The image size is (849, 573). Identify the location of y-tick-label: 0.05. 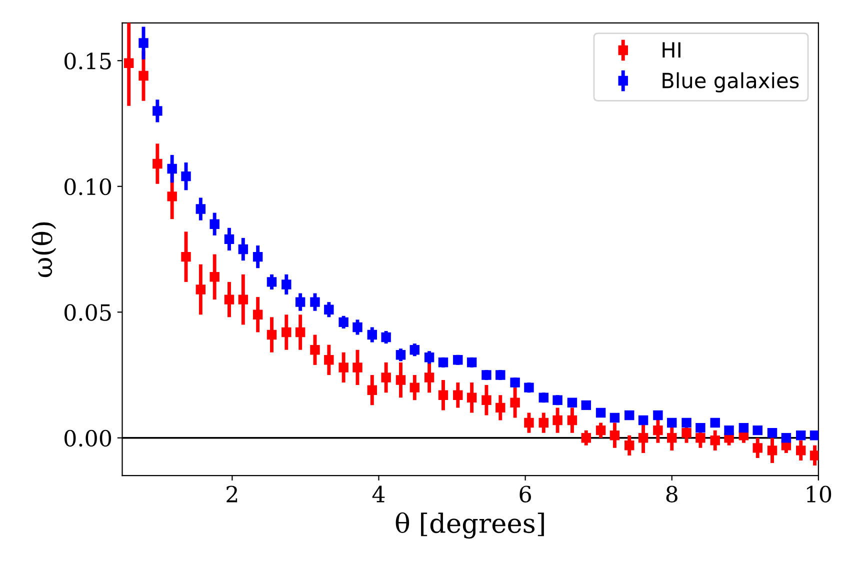
(87, 312).